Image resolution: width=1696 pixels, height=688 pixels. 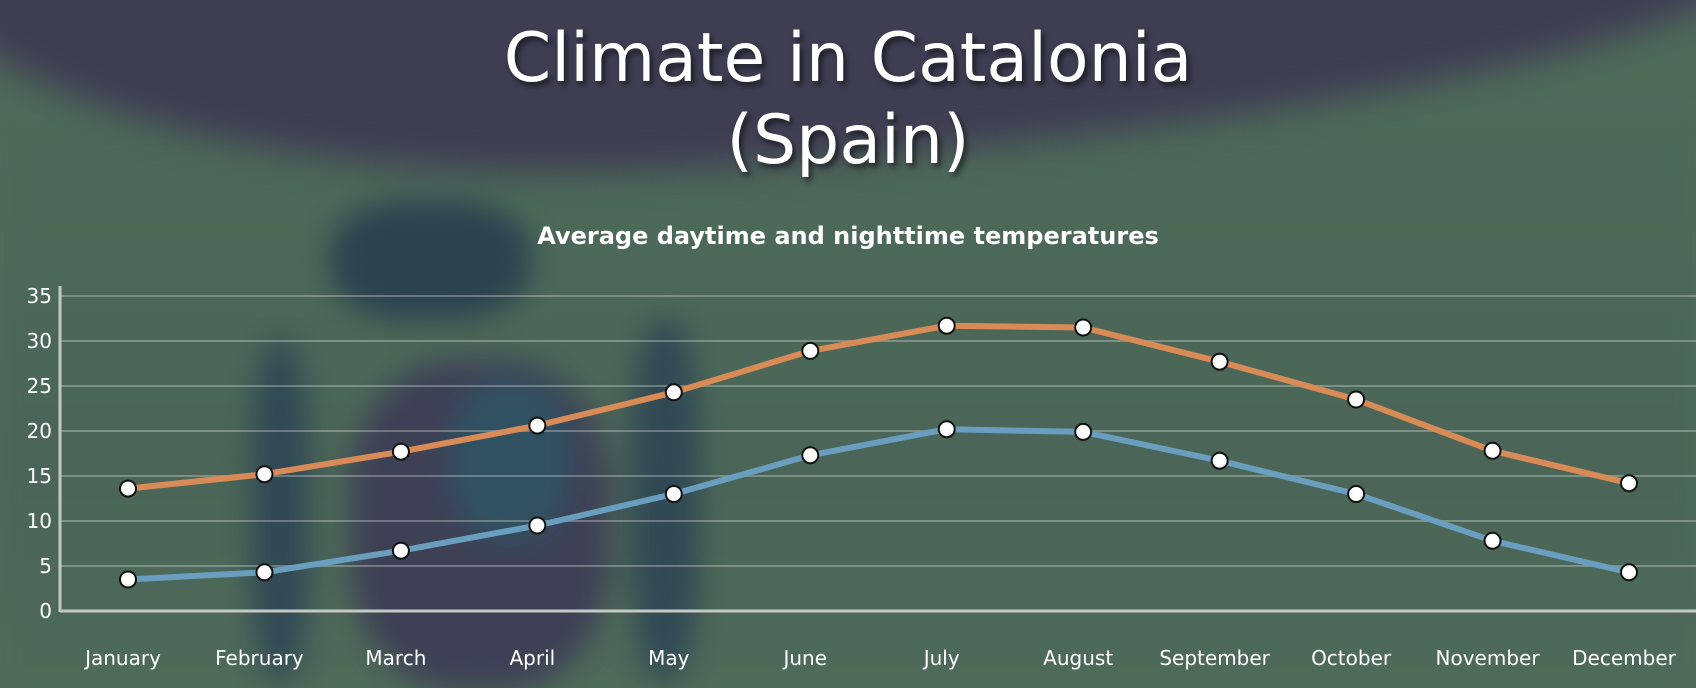 What do you see at coordinates (669, 658) in the screenshot?
I see `x-tick-label: May` at bounding box center [669, 658].